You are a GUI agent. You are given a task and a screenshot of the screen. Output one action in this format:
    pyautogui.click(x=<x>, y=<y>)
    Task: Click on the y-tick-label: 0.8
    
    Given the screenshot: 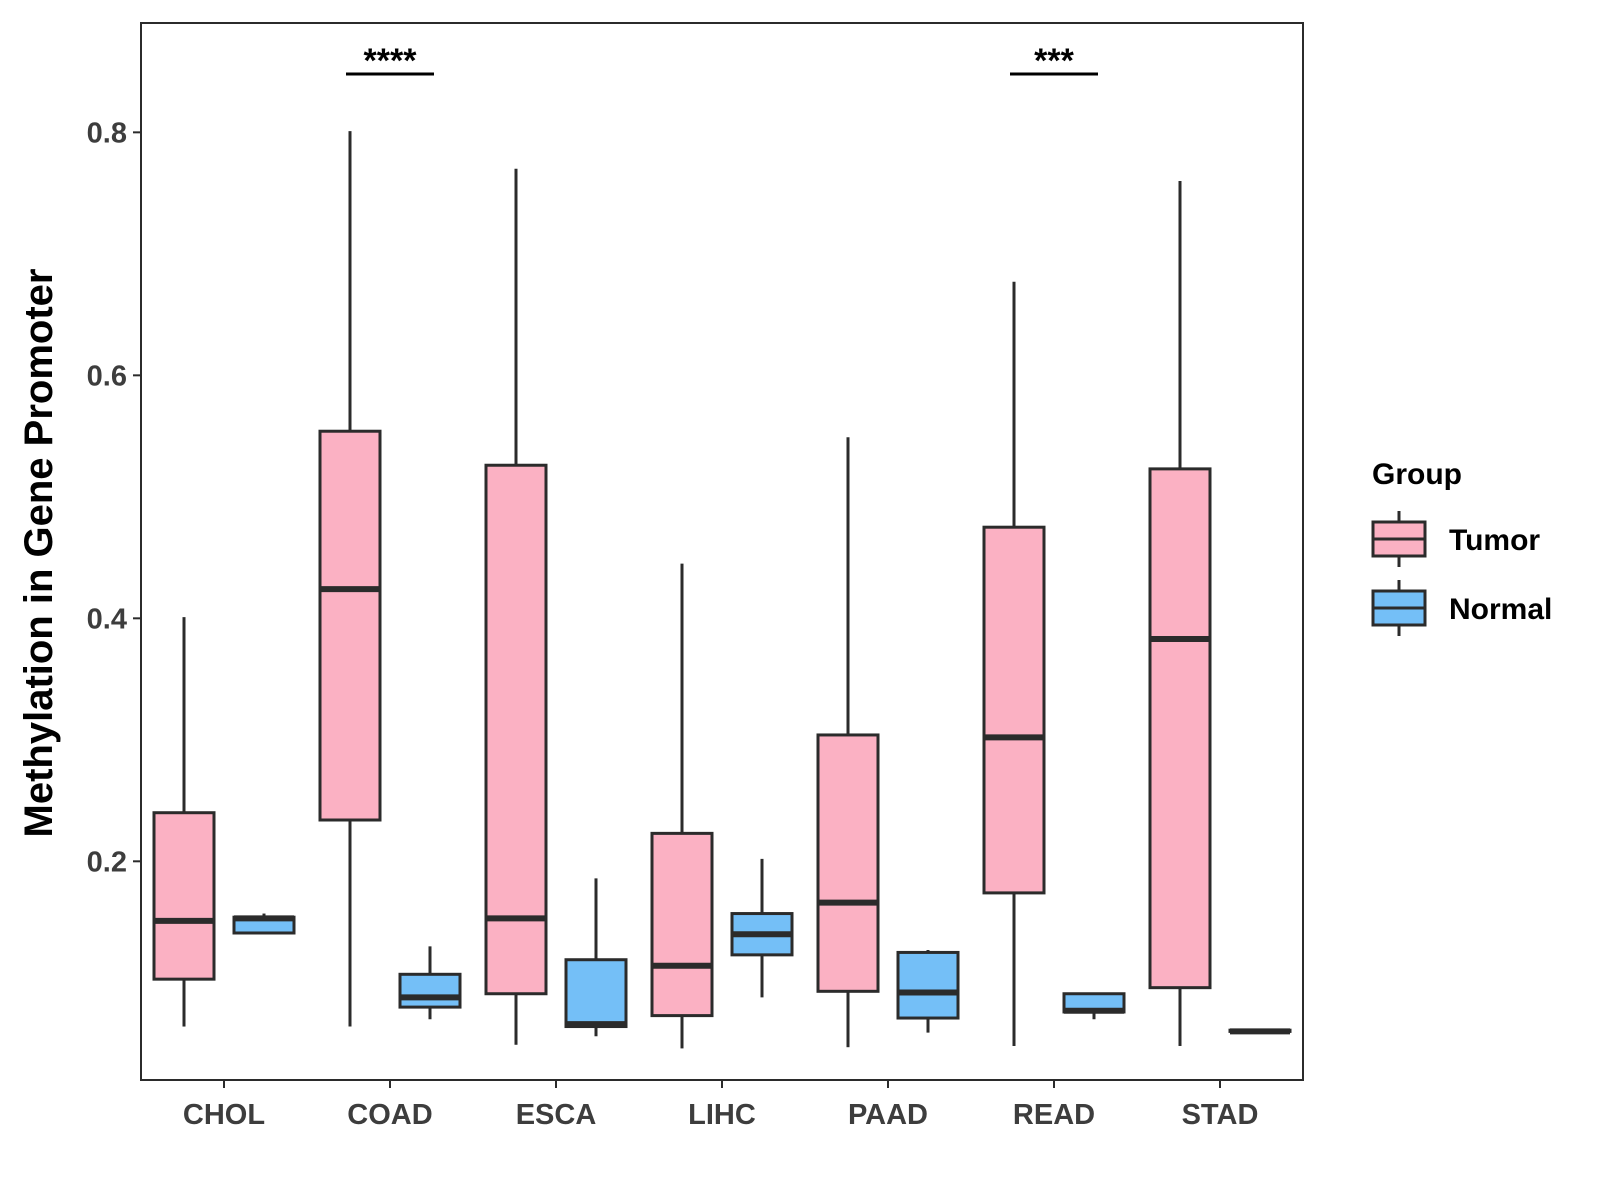 What is the action you would take?
    pyautogui.click(x=107, y=133)
    